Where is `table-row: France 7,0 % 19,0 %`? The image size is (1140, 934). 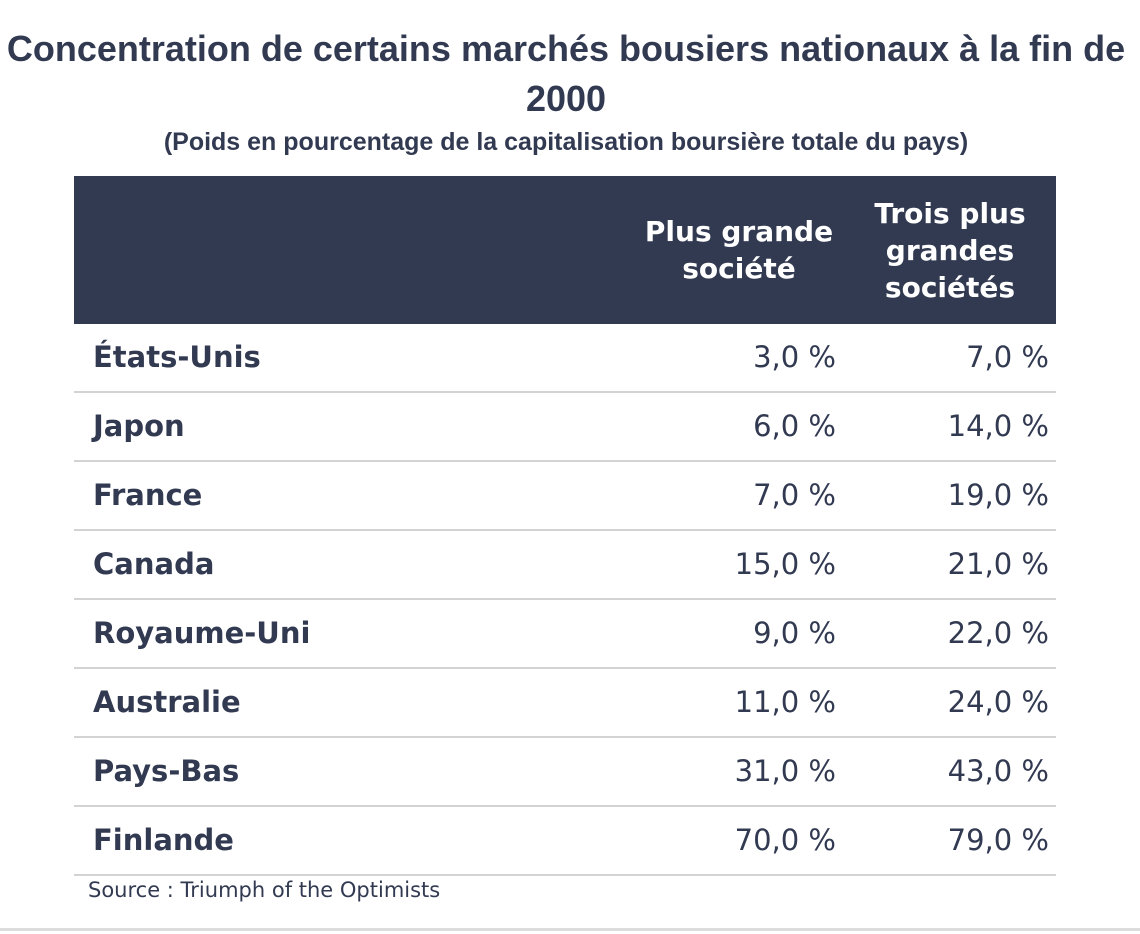
table-row: France 7,0 % 19,0 % is located at coordinates (565, 496).